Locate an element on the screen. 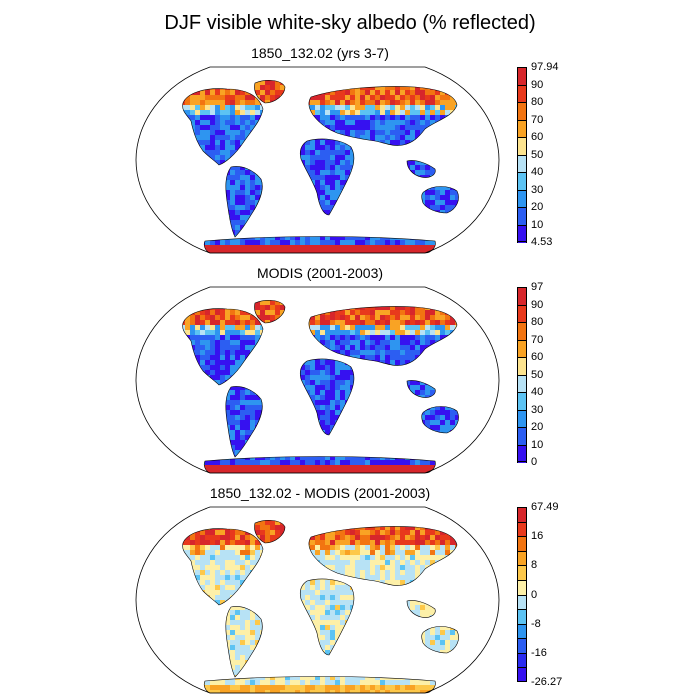 The image size is (700, 700). colorbar-tick-label: -8 is located at coordinates (536, 623).